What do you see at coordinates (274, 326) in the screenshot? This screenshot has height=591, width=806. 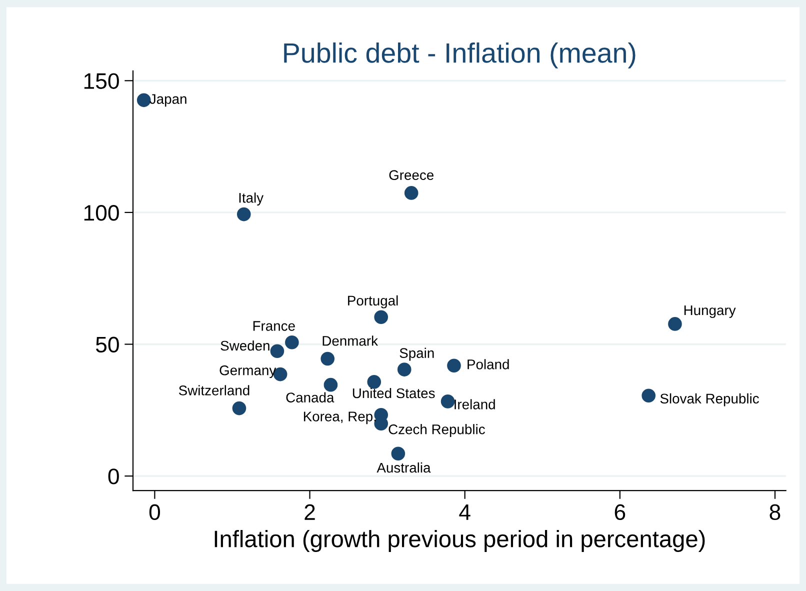 I see `annotation: France` at bounding box center [274, 326].